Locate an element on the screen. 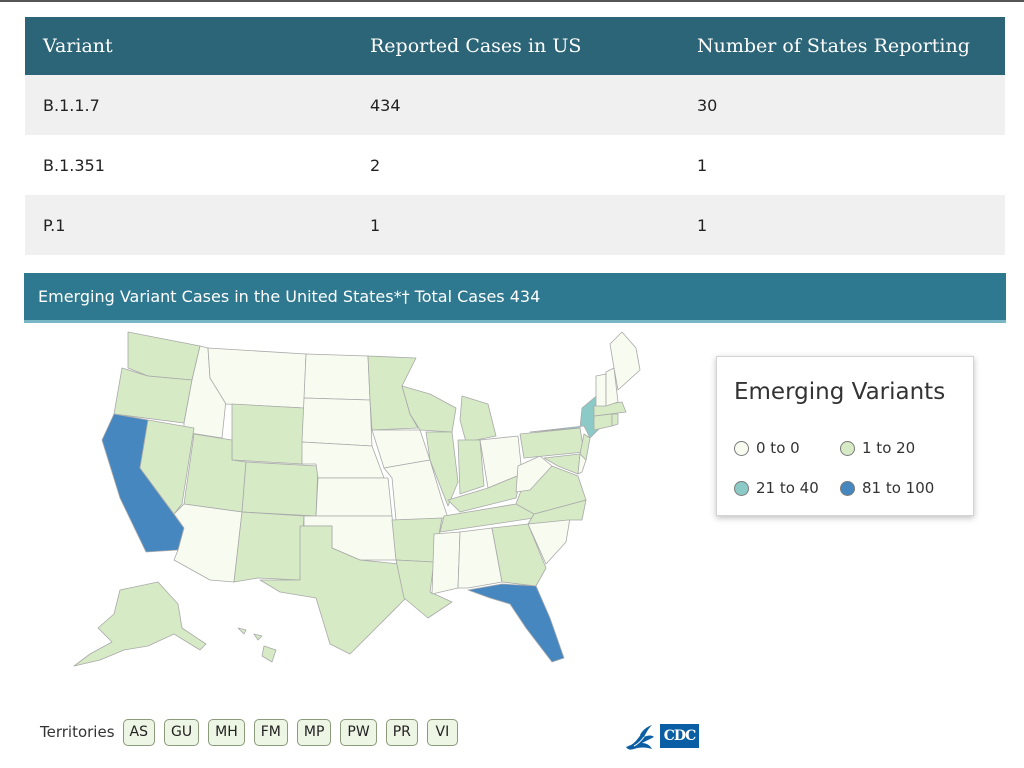 The height and width of the screenshot is (768, 1024). state-nd is located at coordinates (337, 377).